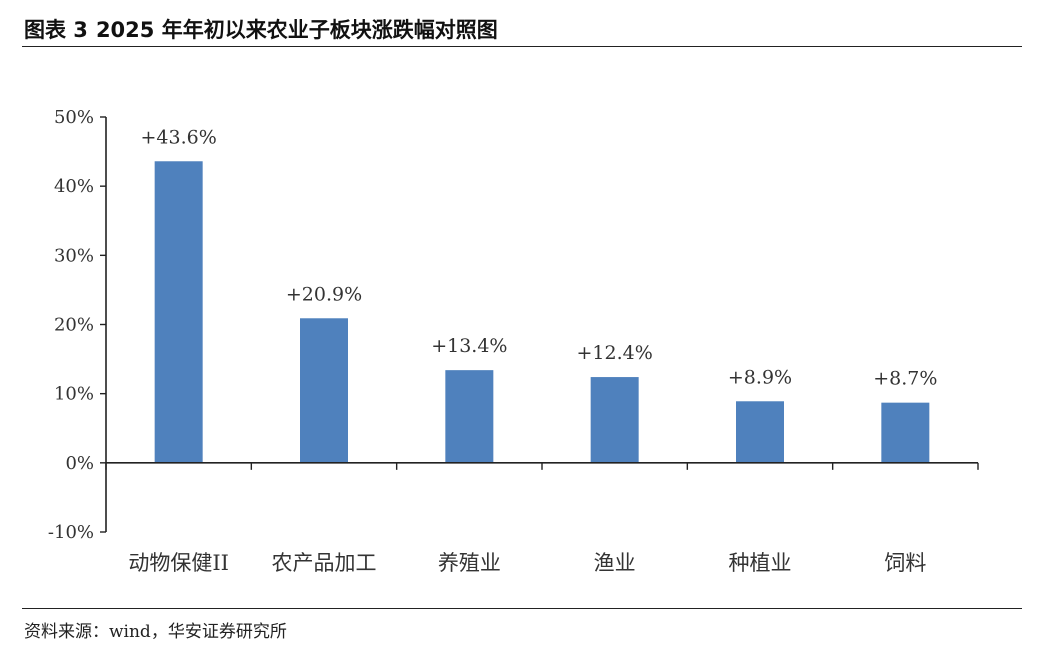  What do you see at coordinates (760, 377) in the screenshot?
I see `bar-value-label: +8.9%` at bounding box center [760, 377].